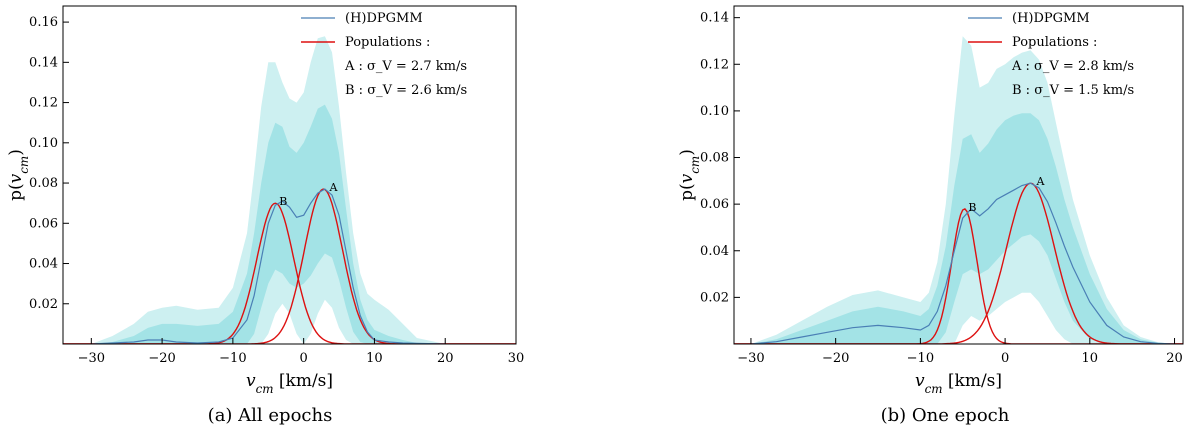 This screenshot has height=438, width=1200. Describe the element at coordinates (270, 415) in the screenshot. I see `panel-caption: (a) All epochs` at that location.